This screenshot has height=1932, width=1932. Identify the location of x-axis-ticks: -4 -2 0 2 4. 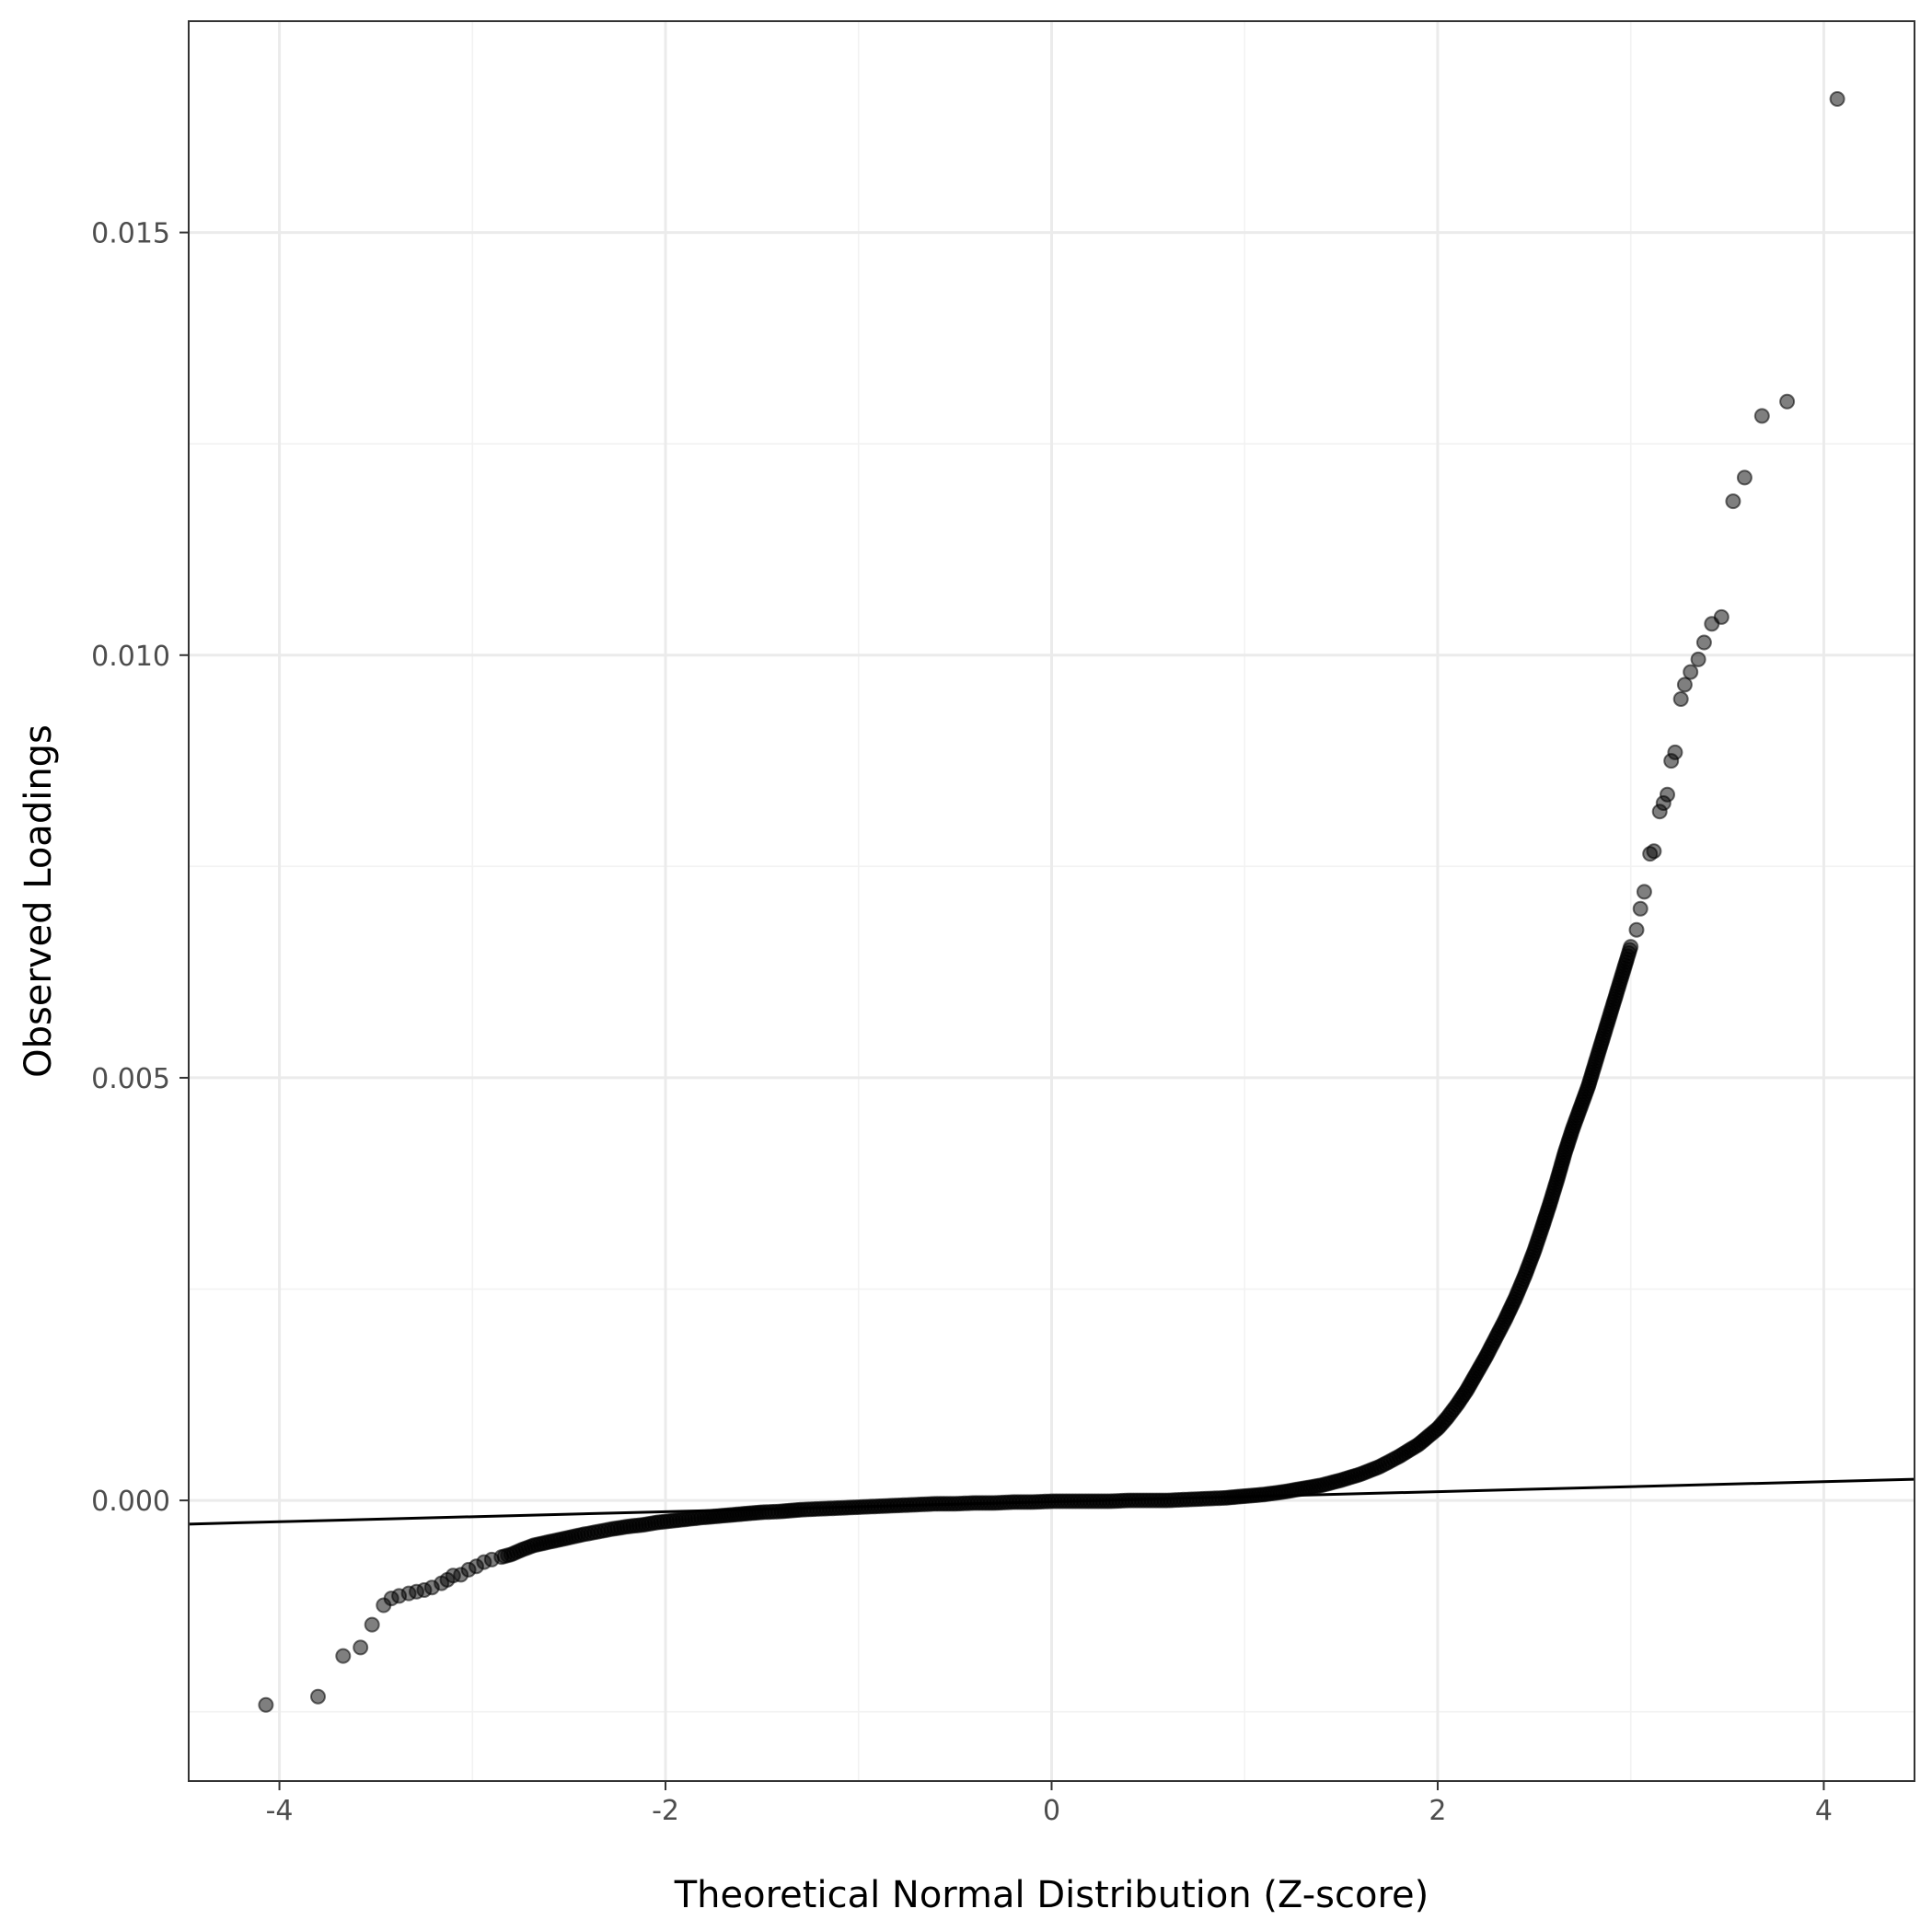
(1050, 1804).